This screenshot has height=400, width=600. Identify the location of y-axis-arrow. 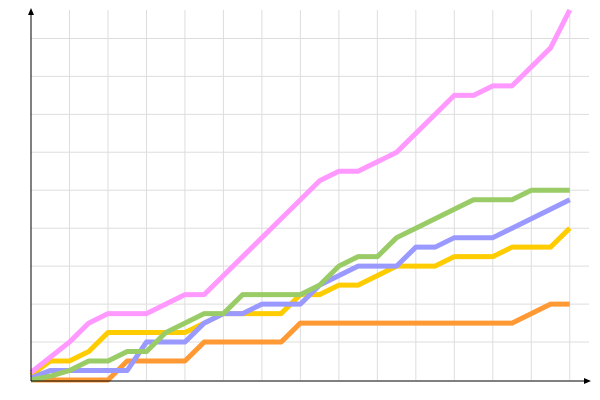
(31, 11).